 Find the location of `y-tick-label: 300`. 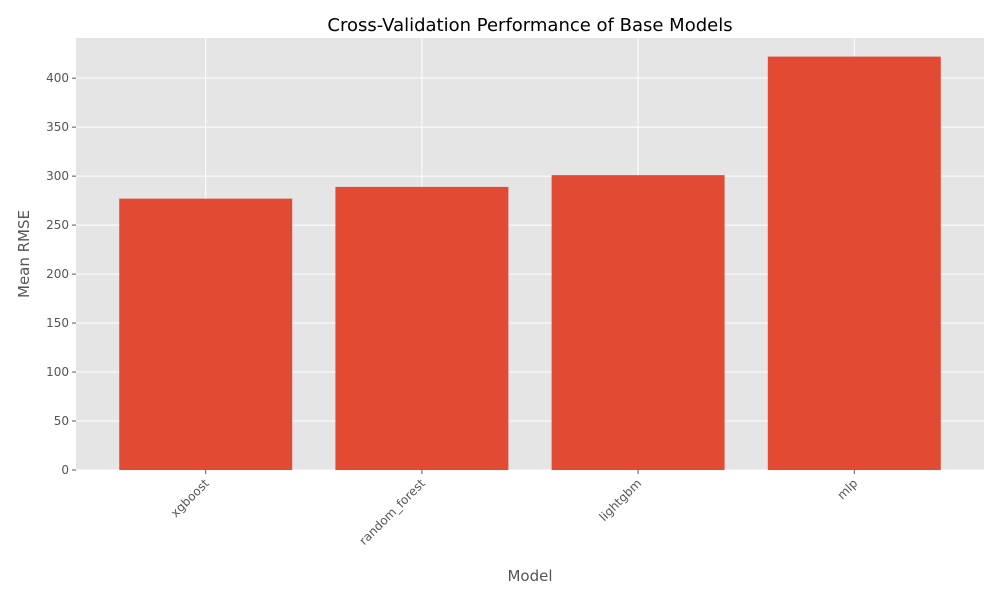

y-tick-label: 300 is located at coordinates (57, 176).